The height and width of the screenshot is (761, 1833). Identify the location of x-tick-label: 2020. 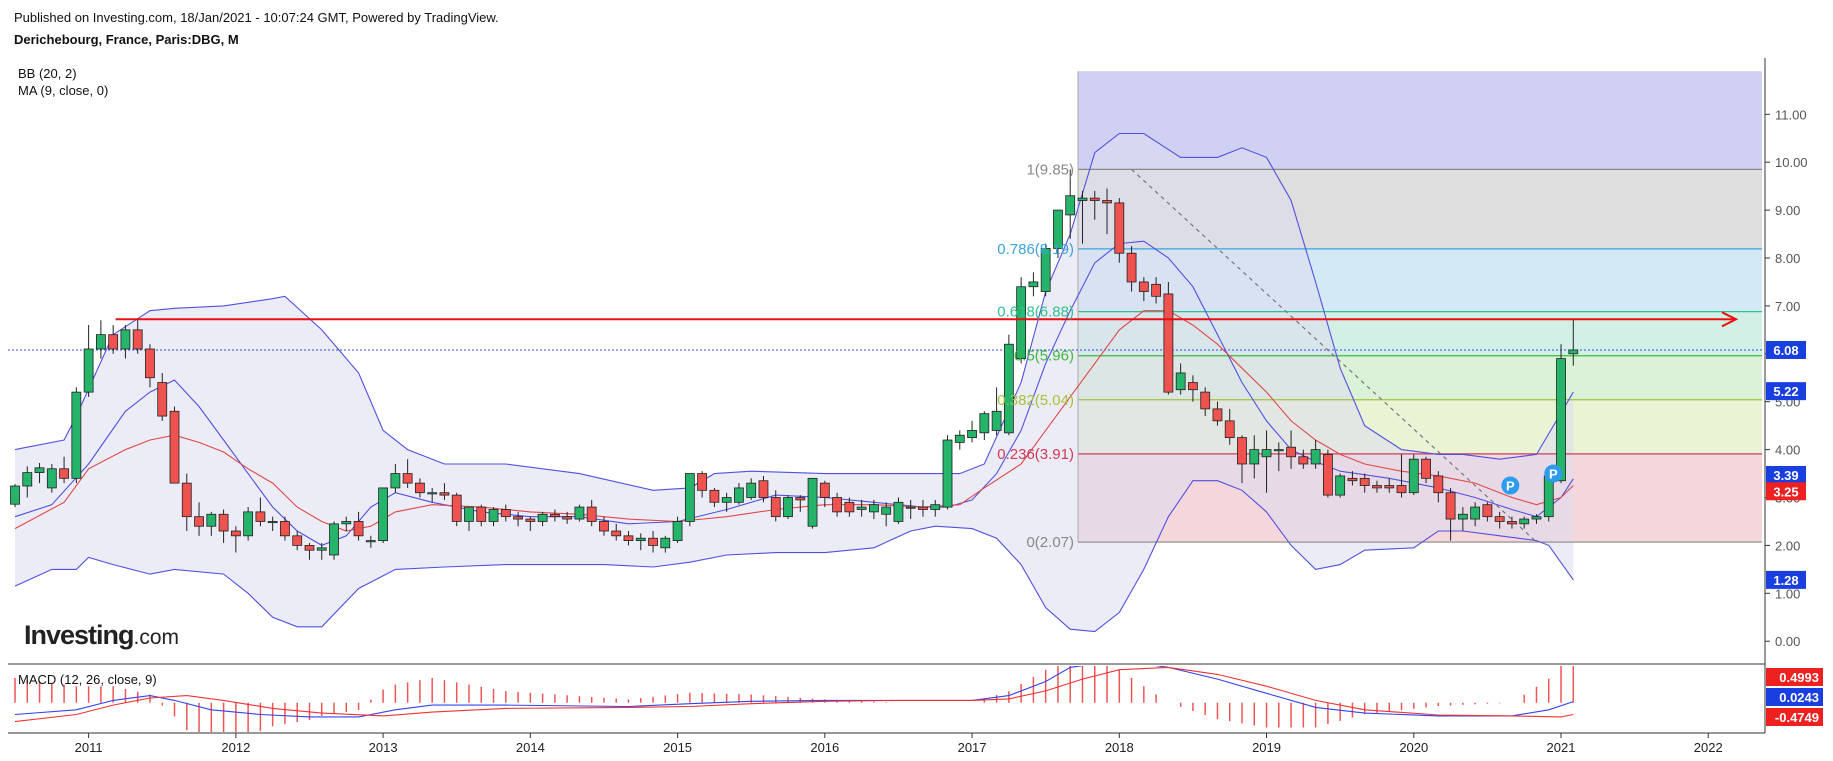
(1413, 747).